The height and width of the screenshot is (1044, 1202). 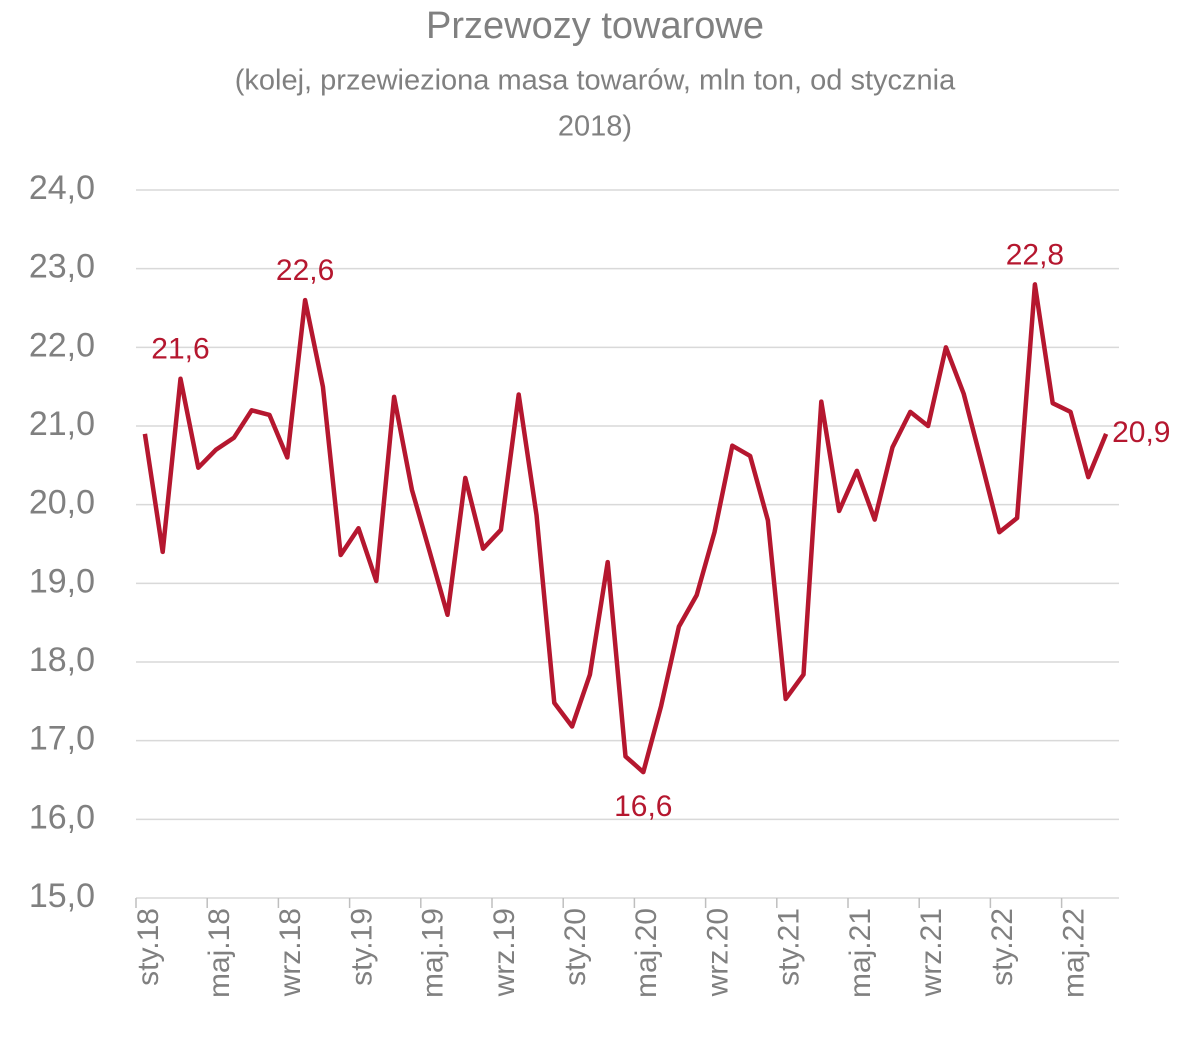 What do you see at coordinates (1002, 947) in the screenshot?
I see `x-tick-label: sty.22` at bounding box center [1002, 947].